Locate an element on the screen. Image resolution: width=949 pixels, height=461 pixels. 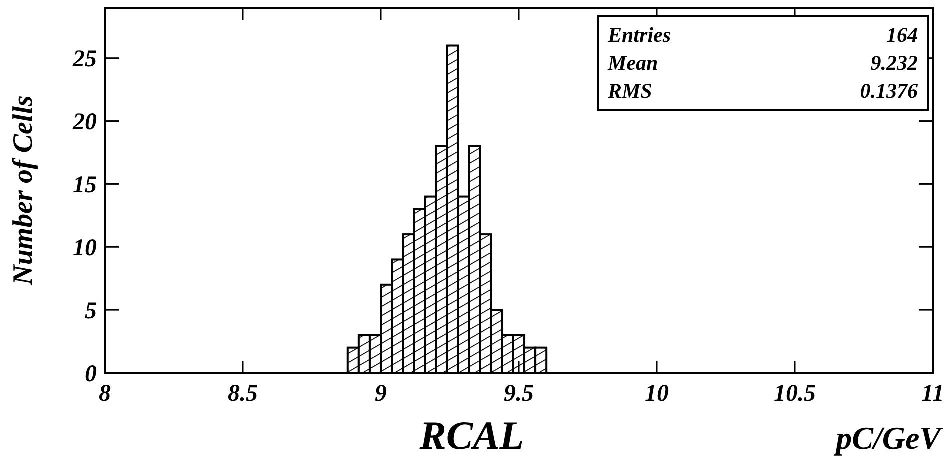
y-tick-label: 10 is located at coordinates (85, 249).